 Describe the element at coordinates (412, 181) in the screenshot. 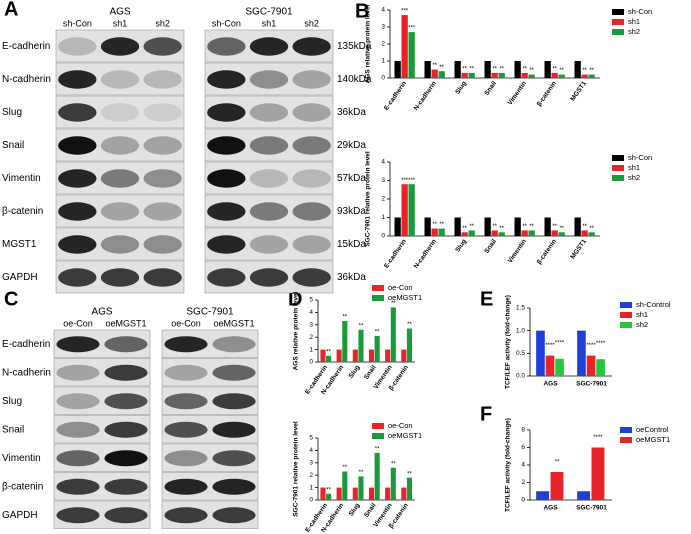

I see `significance: ***` at that location.